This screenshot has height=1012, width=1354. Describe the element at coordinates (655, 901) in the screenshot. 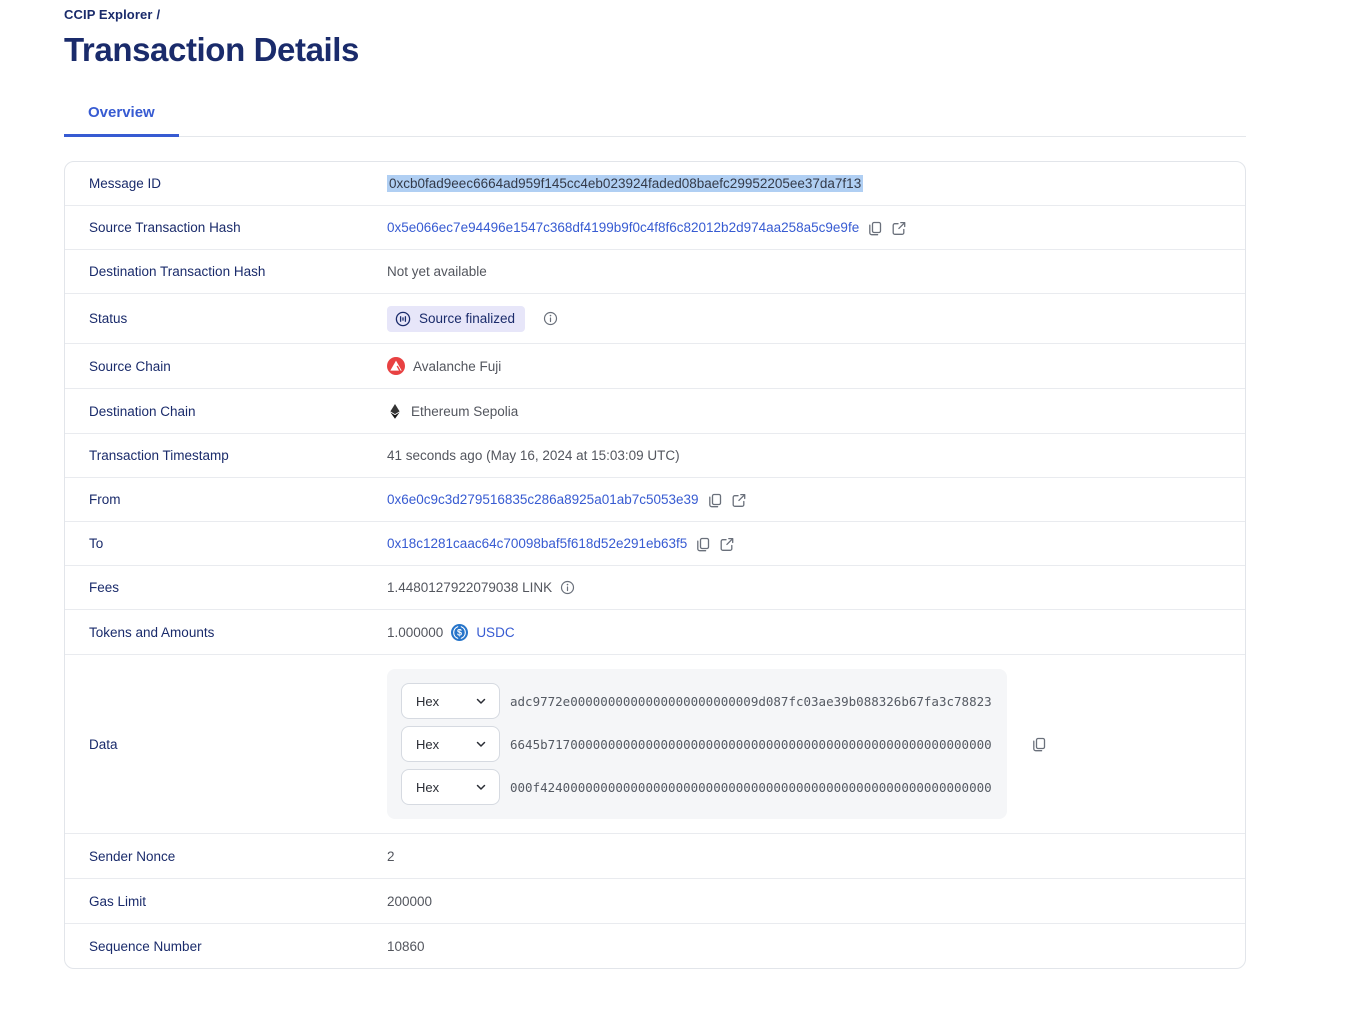

I see `table-row-gas-limit: Gas Limit 200000` at that location.